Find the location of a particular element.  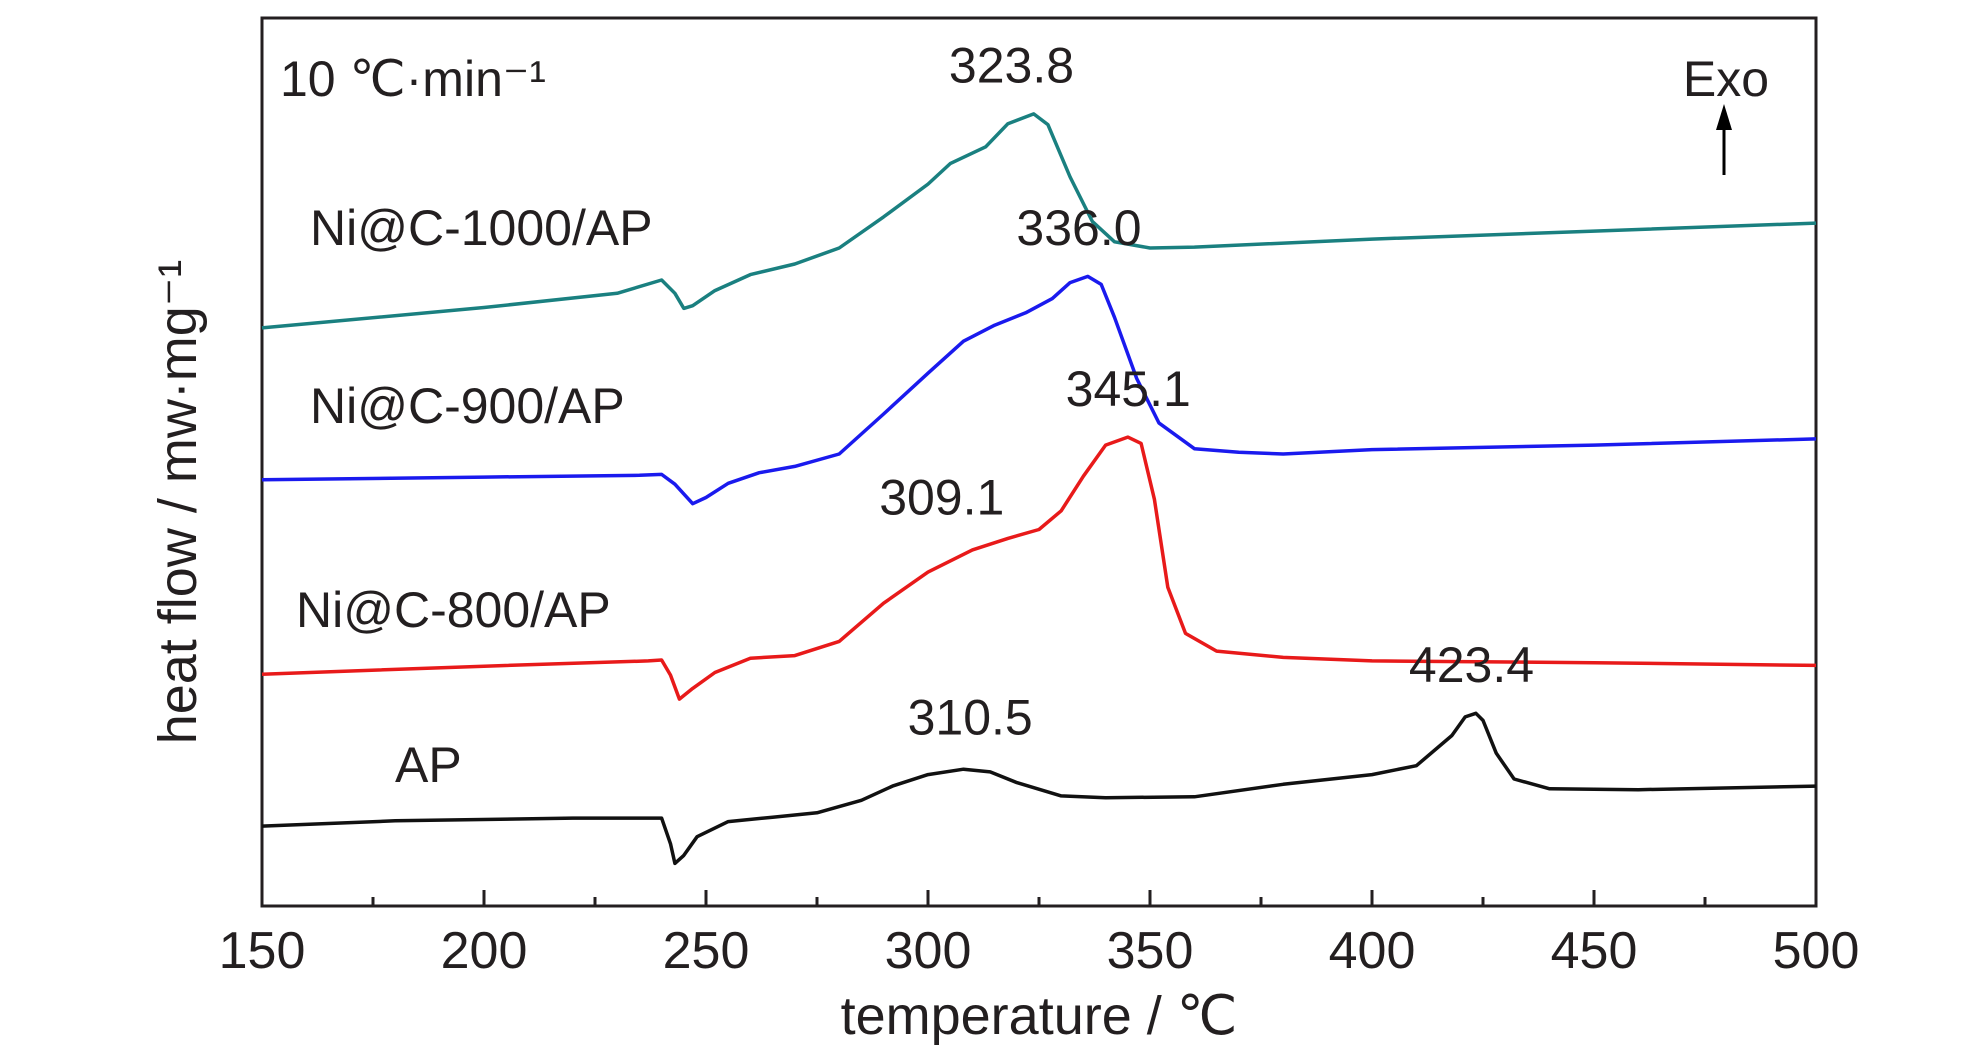

peak-label: 309.1 is located at coordinates (941, 497).